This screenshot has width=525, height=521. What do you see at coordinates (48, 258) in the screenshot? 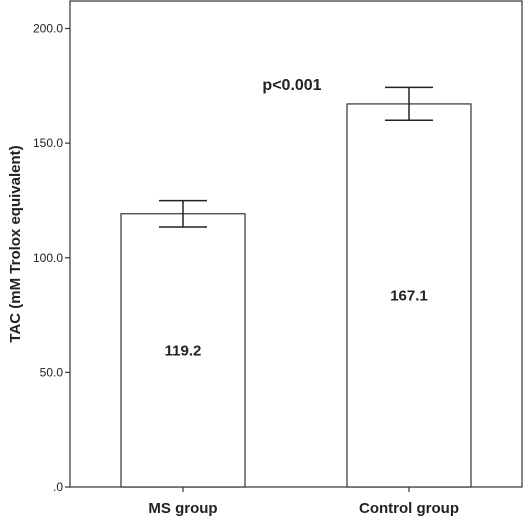
I see `y-tick-label: 100.0` at bounding box center [48, 258].